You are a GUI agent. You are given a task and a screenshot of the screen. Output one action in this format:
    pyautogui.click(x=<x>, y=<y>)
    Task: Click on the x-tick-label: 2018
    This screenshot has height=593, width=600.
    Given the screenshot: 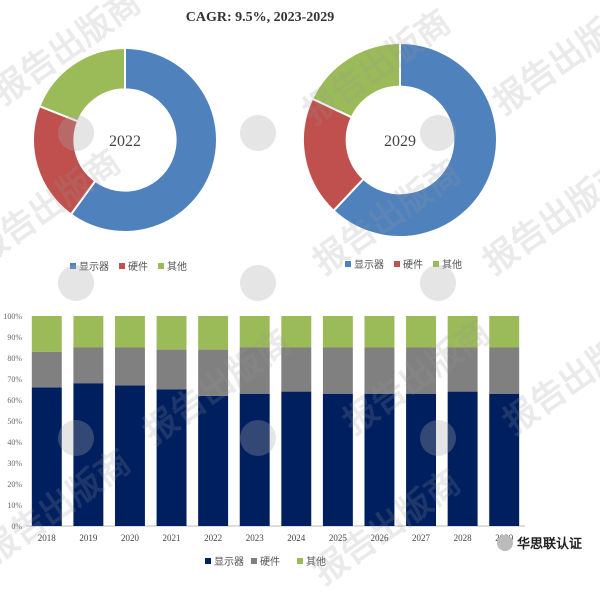 What is the action you would take?
    pyautogui.click(x=47, y=538)
    